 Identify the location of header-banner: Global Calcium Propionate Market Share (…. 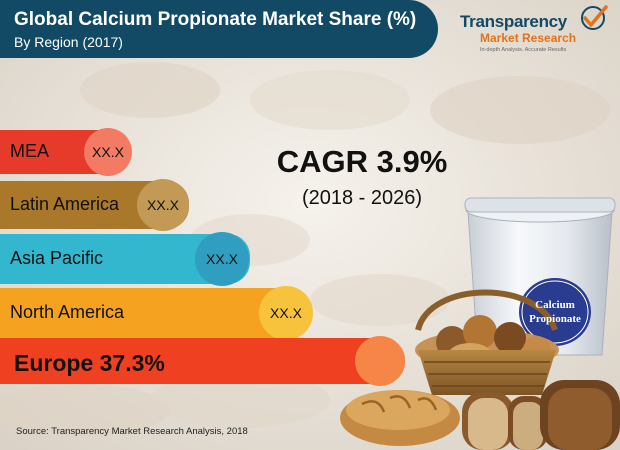
(219, 29).